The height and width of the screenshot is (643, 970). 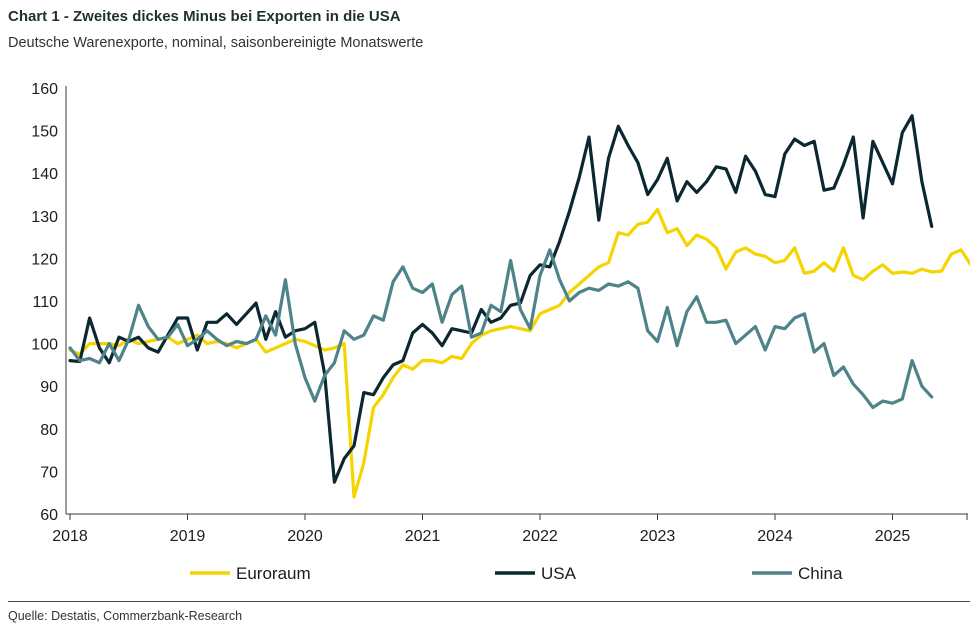 I want to click on y-tick-label: 140, so click(x=44, y=174).